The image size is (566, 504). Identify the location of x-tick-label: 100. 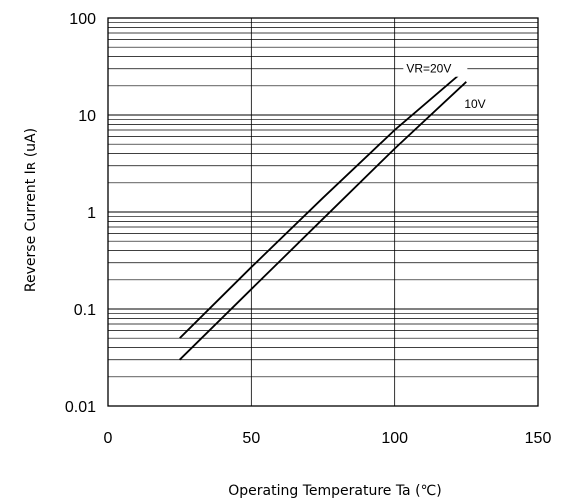
(394, 438).